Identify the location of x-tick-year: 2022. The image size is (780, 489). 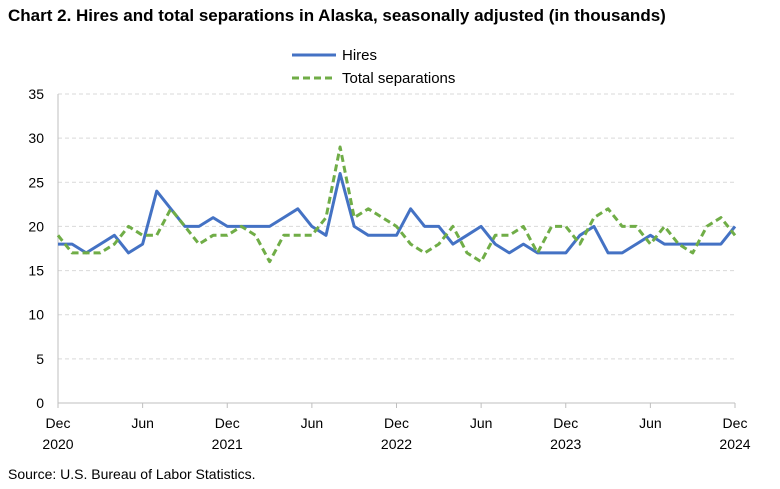
(396, 444).